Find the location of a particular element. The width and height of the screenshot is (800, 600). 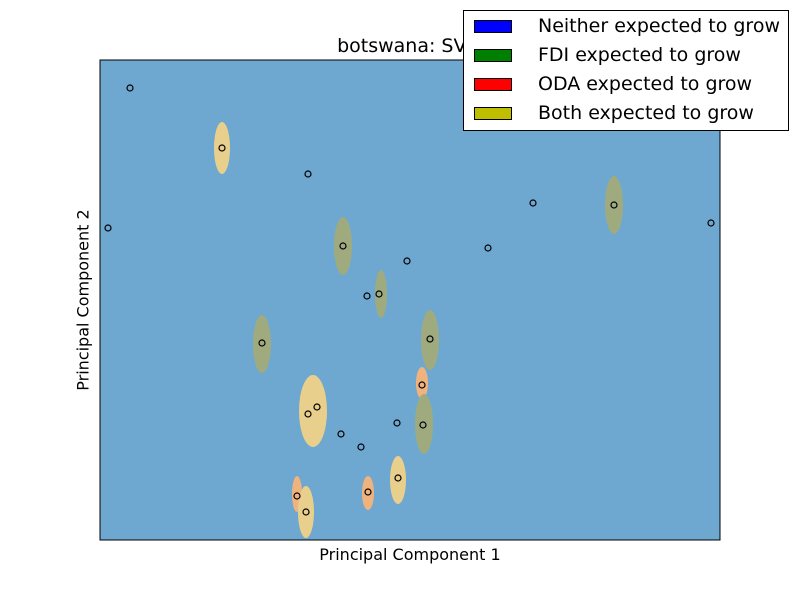

legend-swatch-both is located at coordinates (493, 113).